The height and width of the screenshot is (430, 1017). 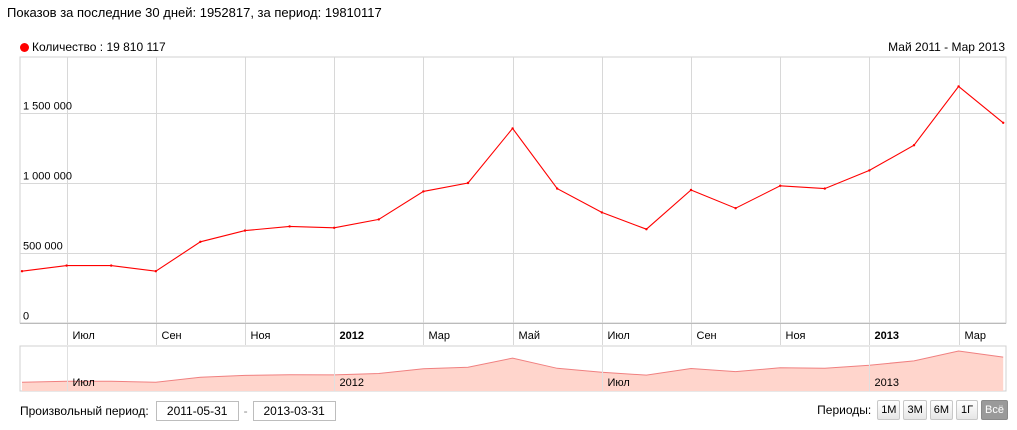 I want to click on period-button-1y: 1Г, so click(x=967, y=410).